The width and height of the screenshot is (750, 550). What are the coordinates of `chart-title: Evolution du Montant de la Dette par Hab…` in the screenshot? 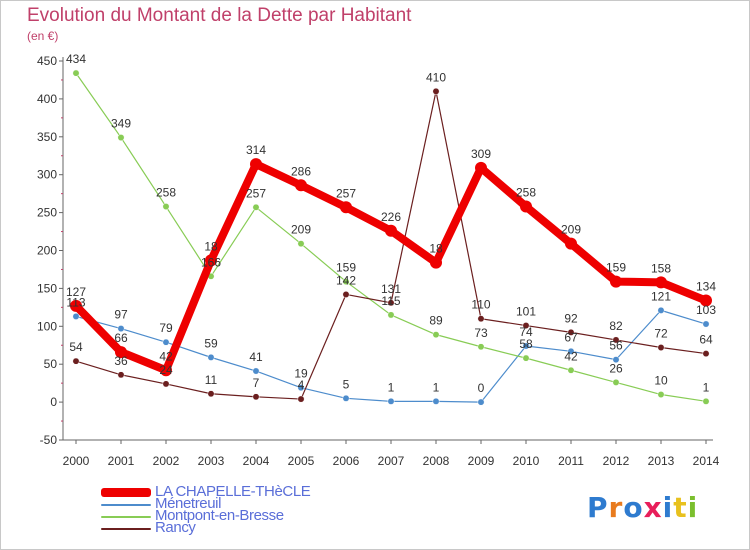 It's located at (219, 15).